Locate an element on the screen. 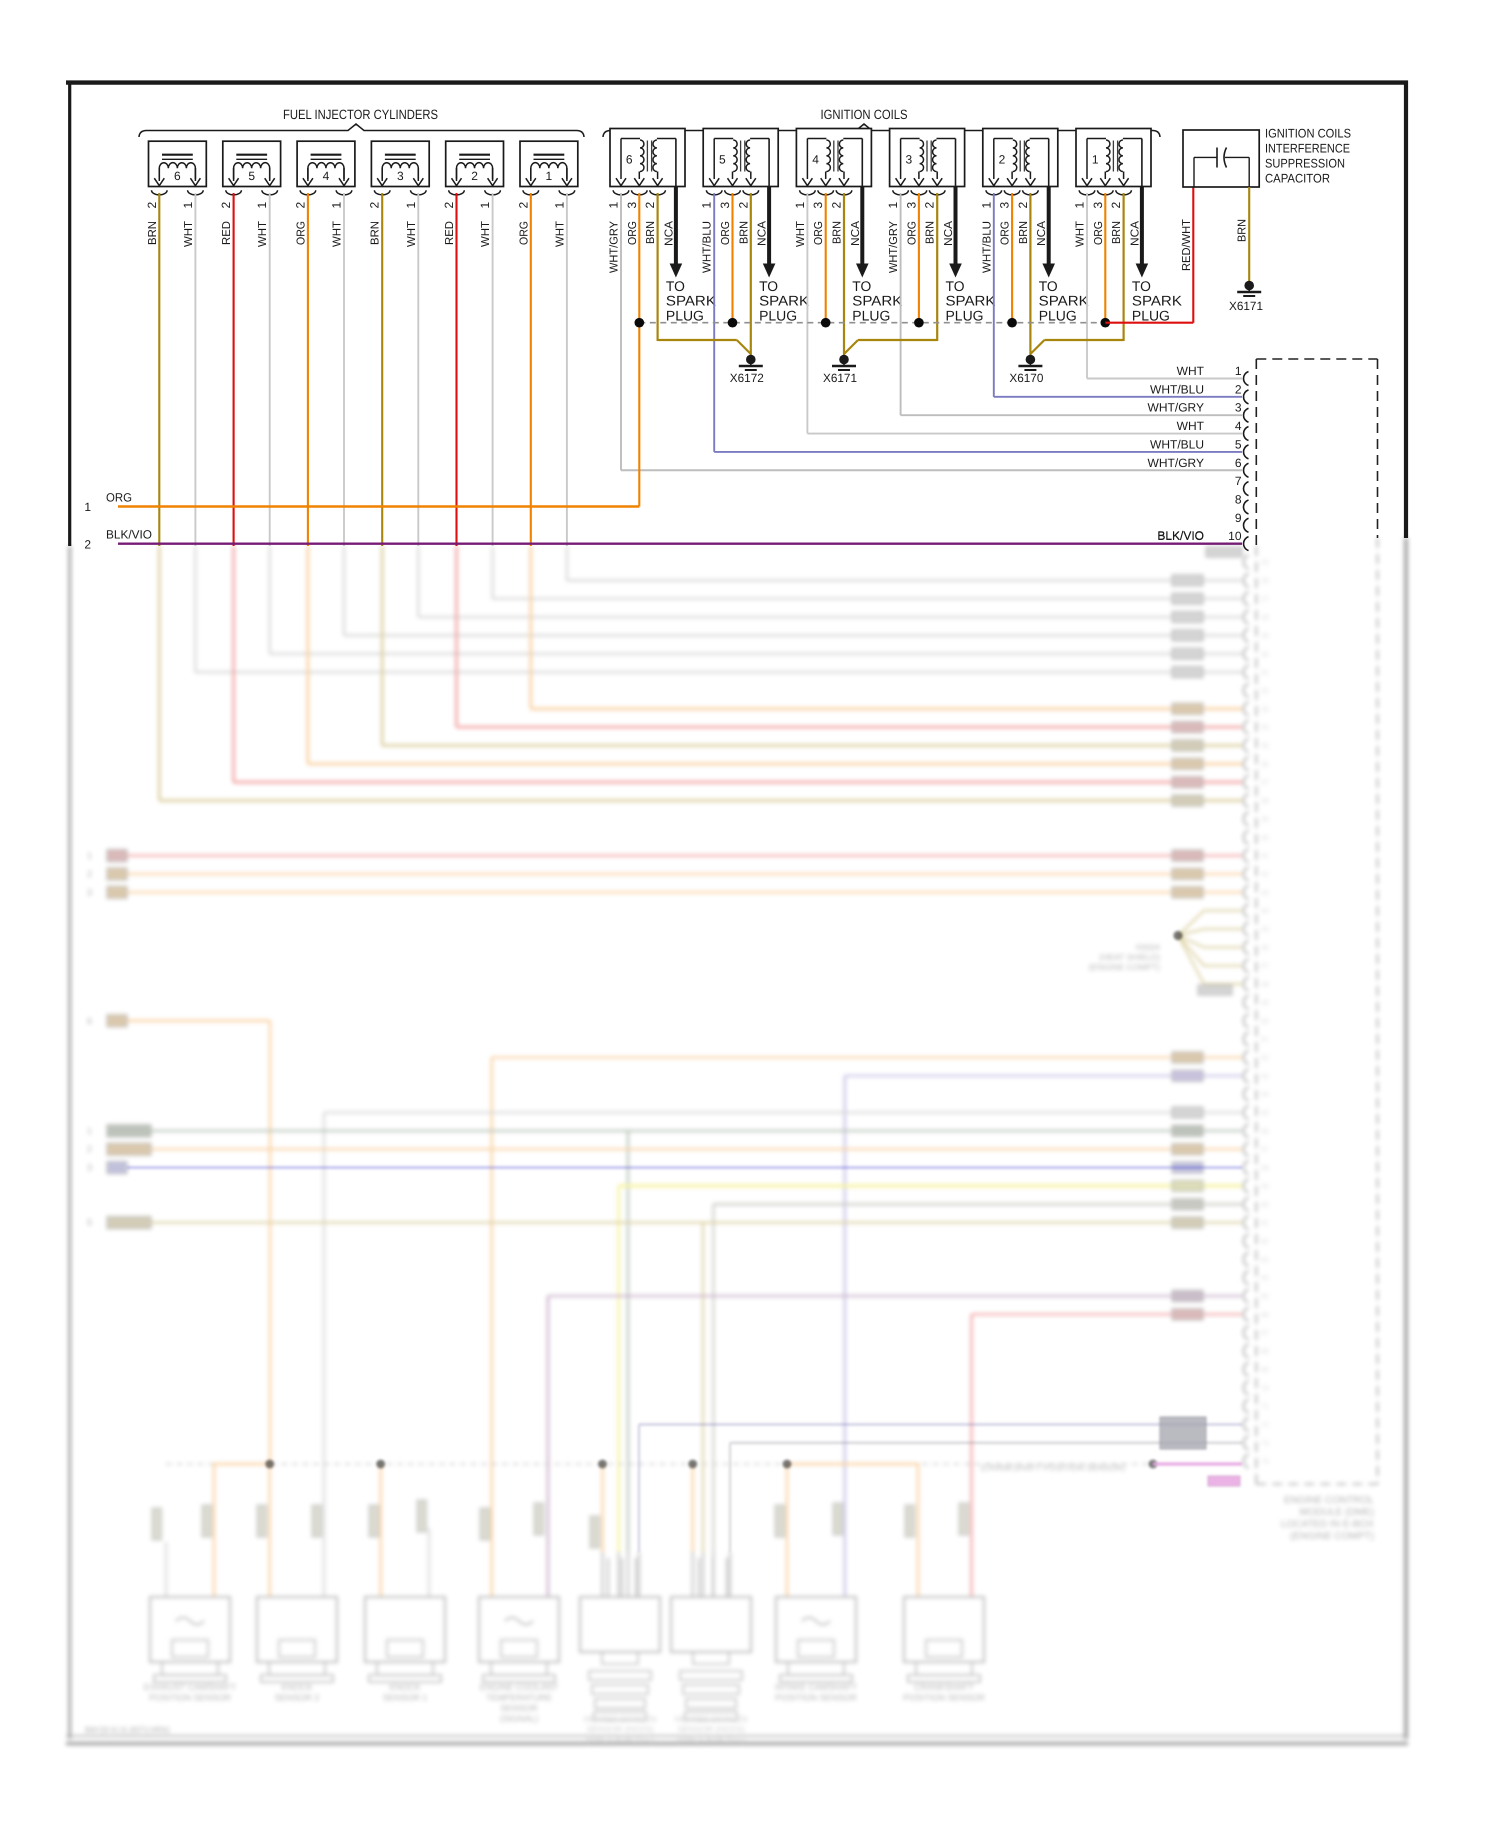 The height and width of the screenshot is (1828, 1500). svg-text: POSITION SENSOR is located at coordinates (816, 1698).